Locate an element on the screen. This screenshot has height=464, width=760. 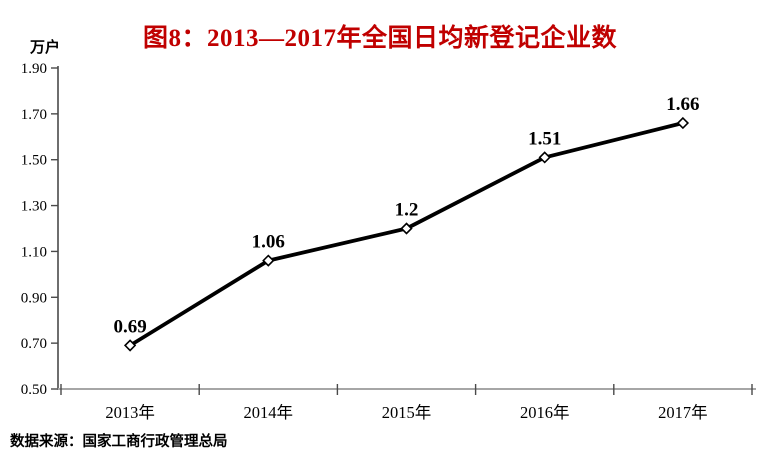
chart-title: 图8：2013—2017年全国日均新登记企业数 is located at coordinates (379, 38).